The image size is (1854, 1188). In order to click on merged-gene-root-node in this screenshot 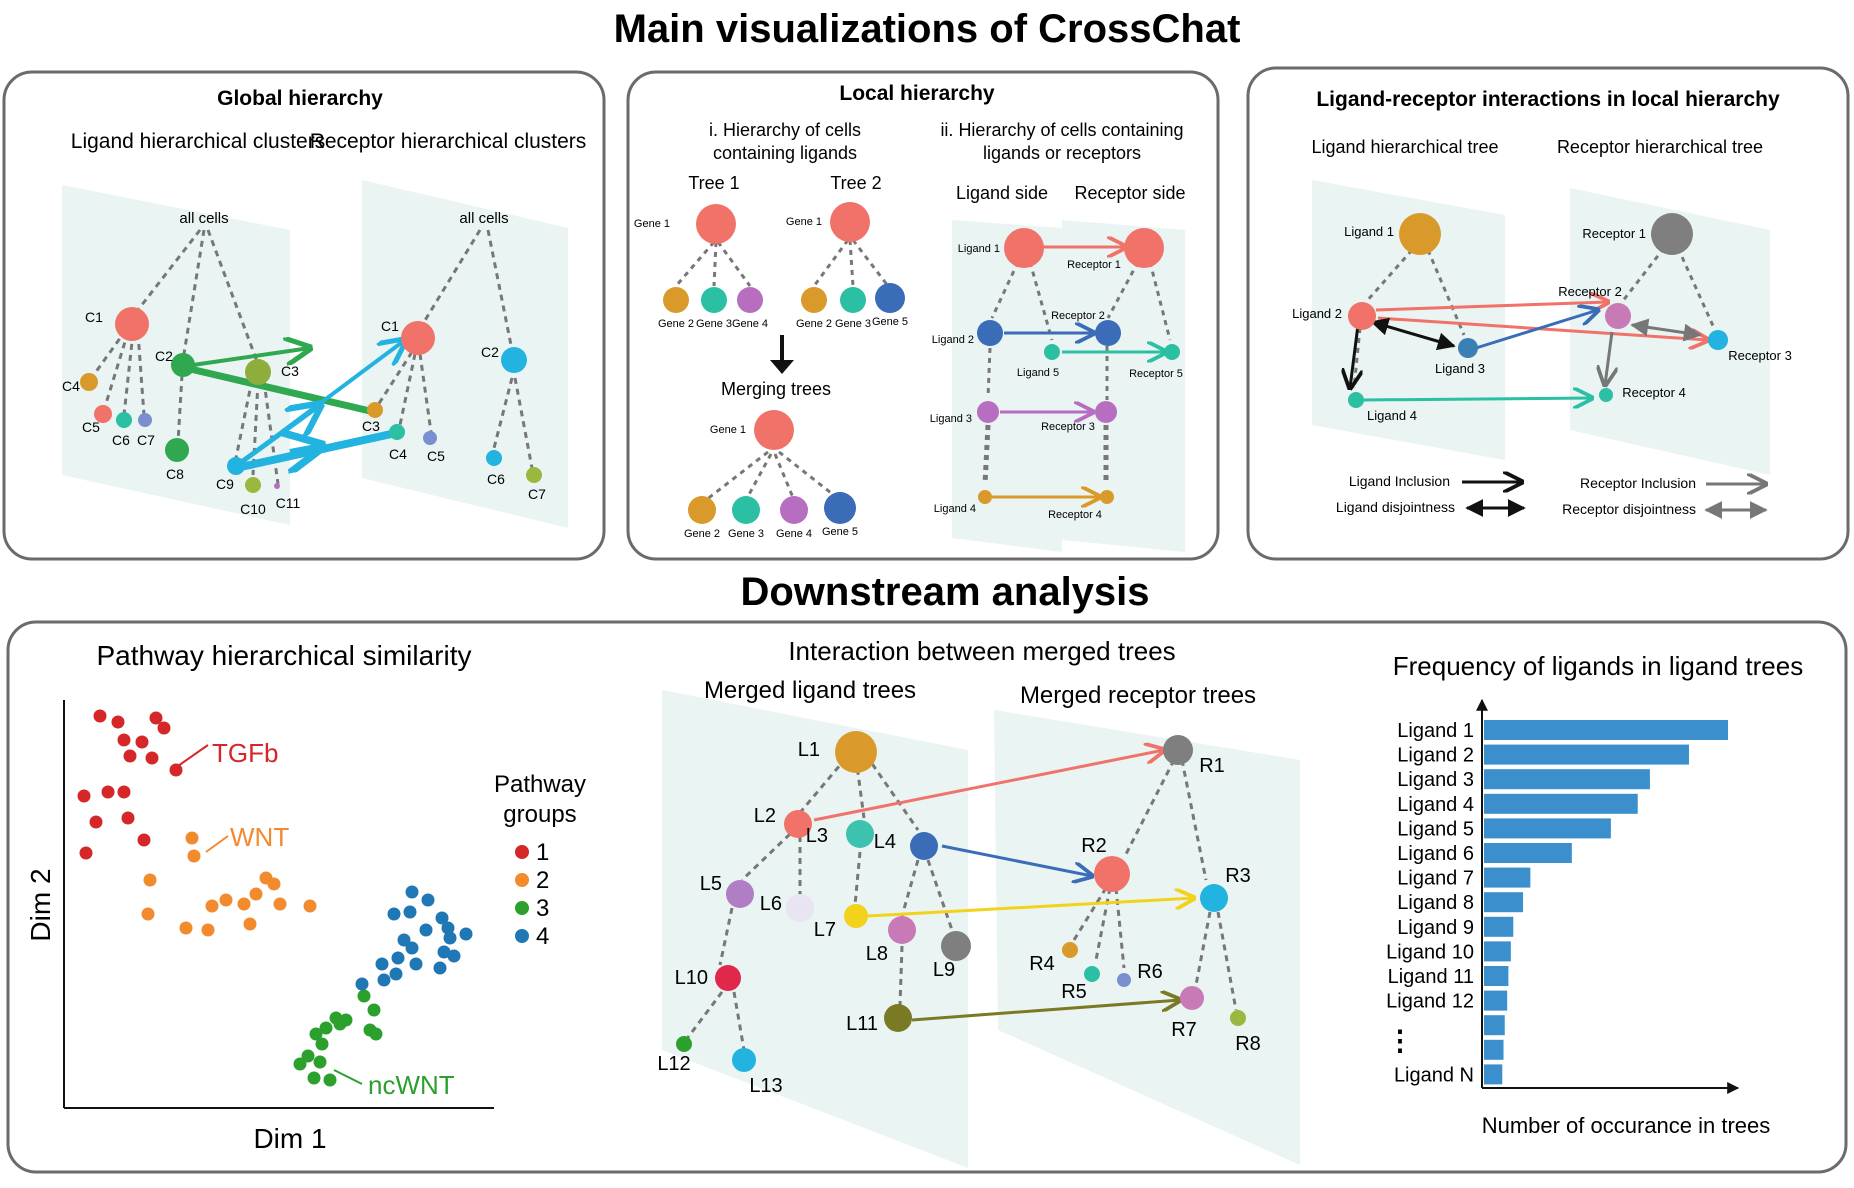, I will do `click(774, 430)`.